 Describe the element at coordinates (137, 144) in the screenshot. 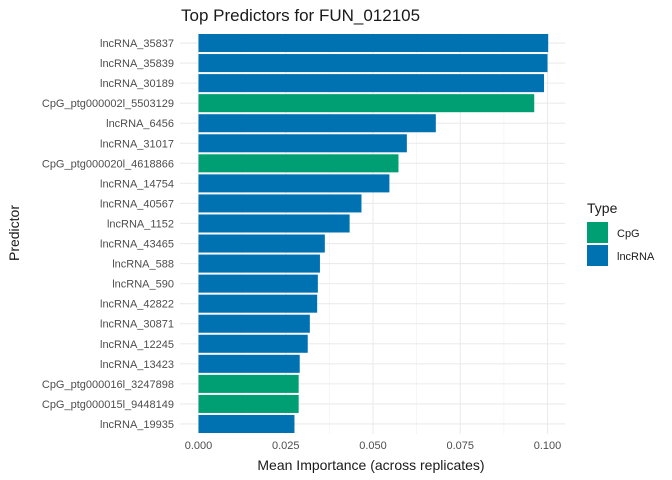

I see `y-tick-label: lncRNA_31017` at that location.